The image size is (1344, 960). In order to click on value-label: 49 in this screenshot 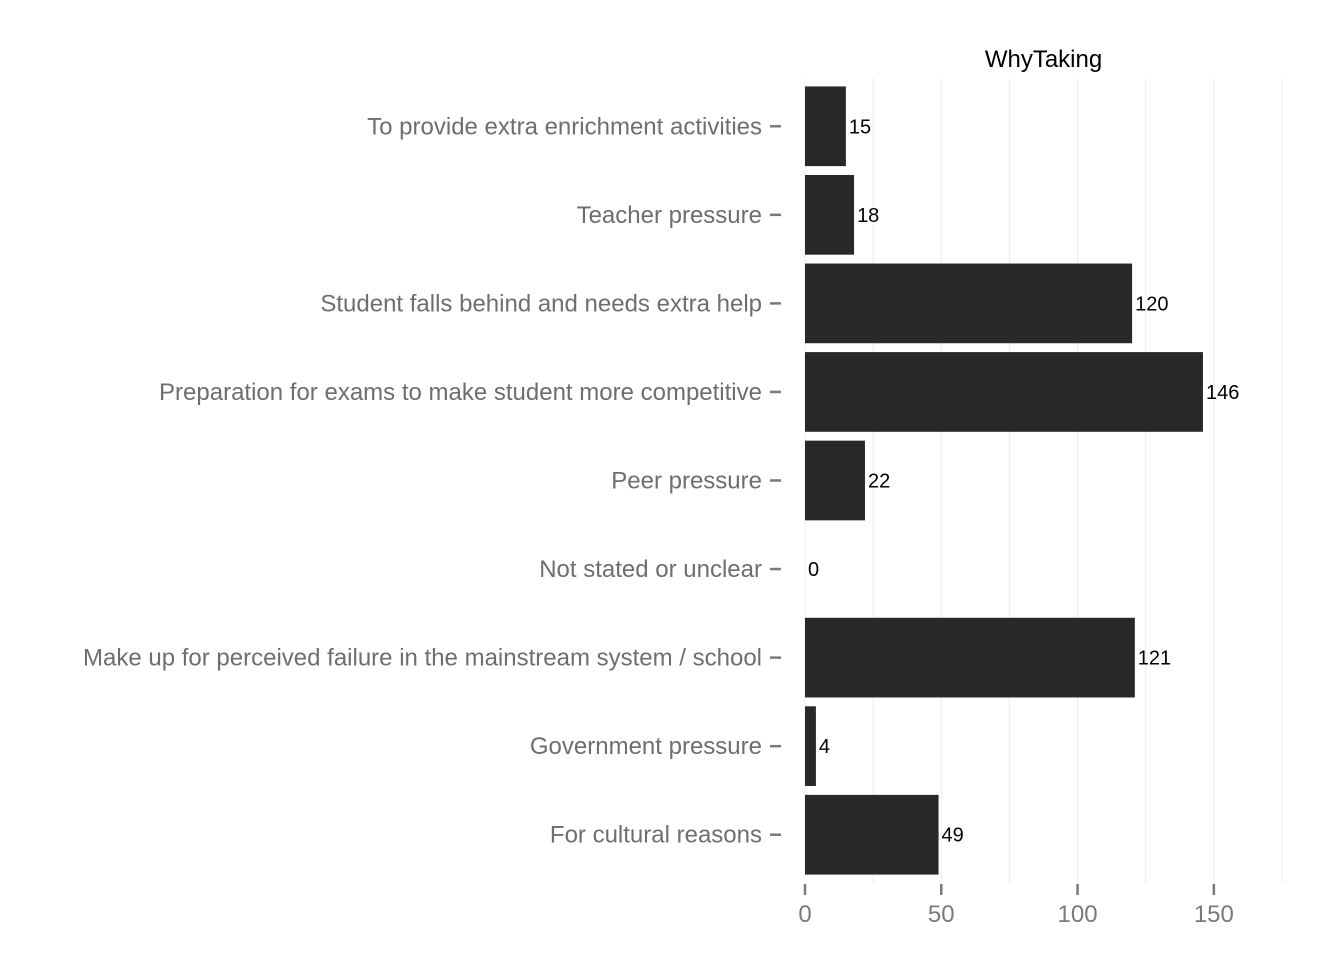, I will do `click(953, 836)`.